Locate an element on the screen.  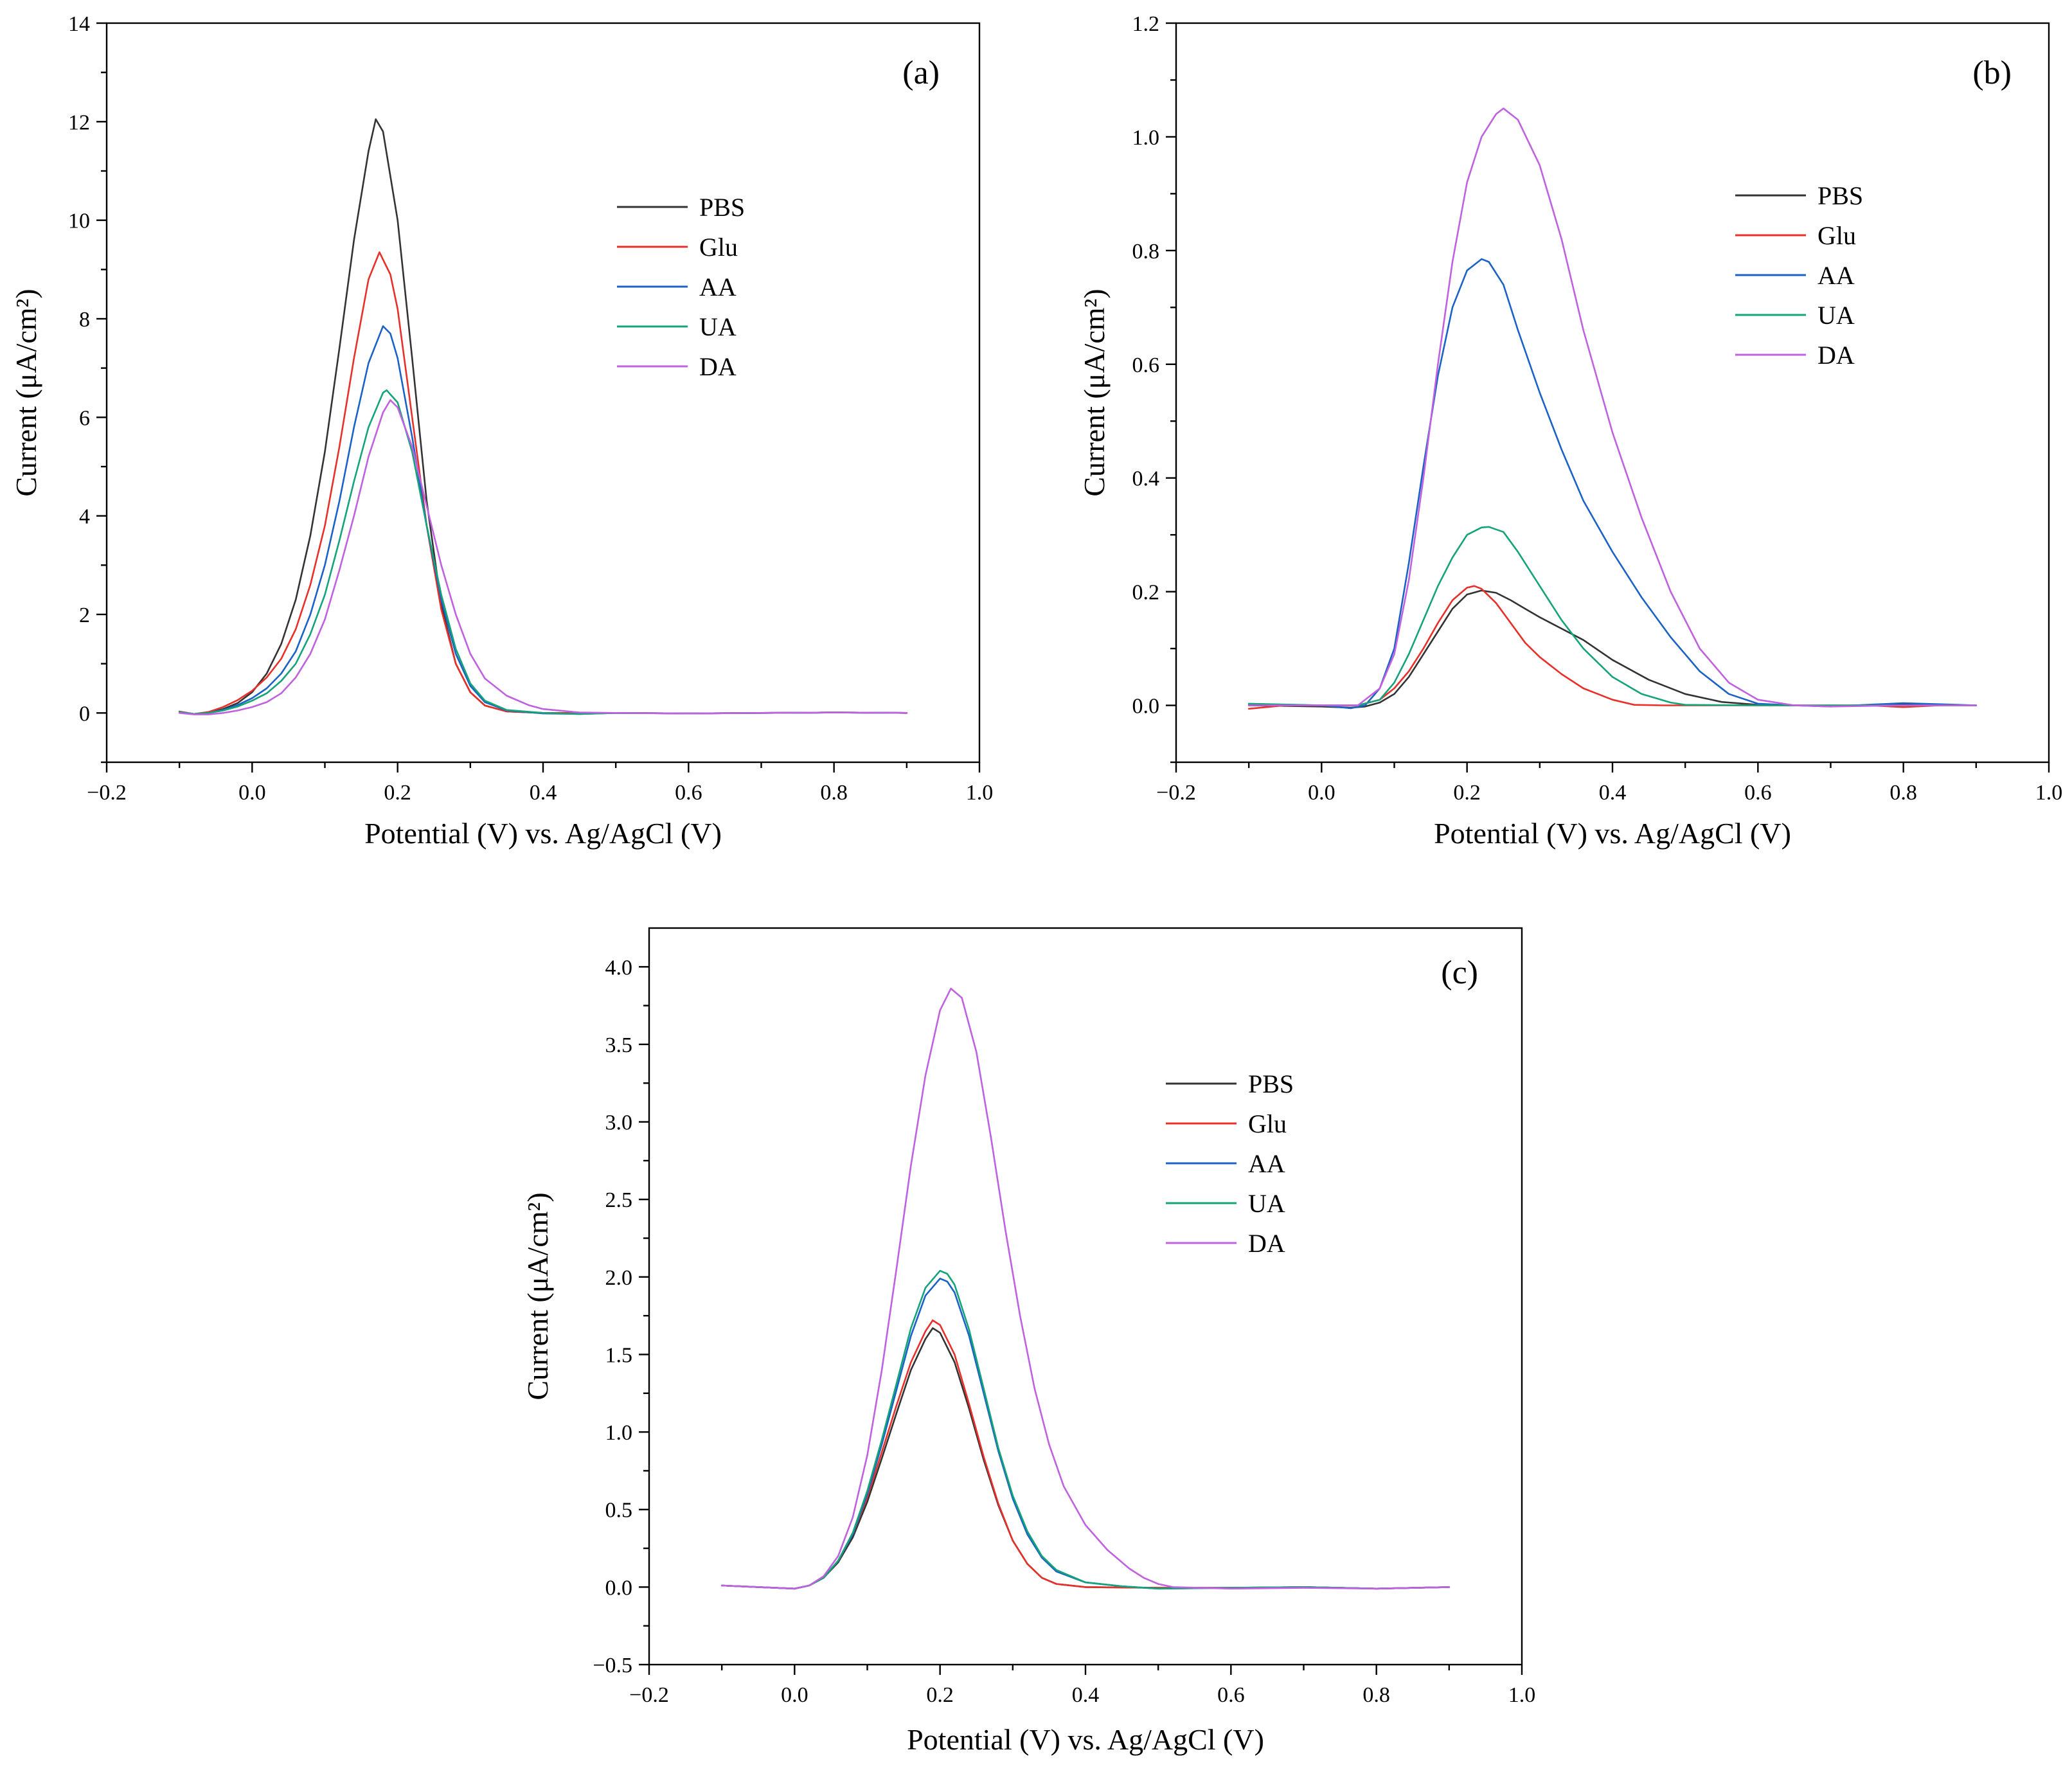
y-tick-label: 1.2 is located at coordinates (1146, 24).